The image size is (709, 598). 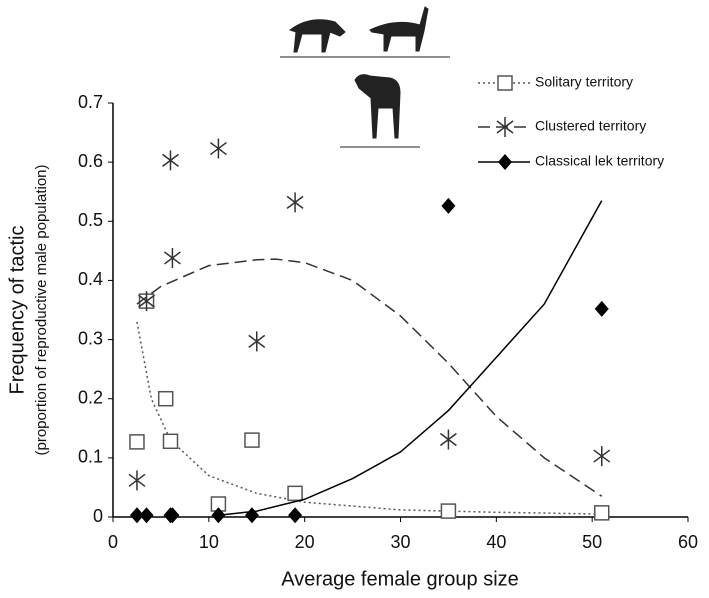 What do you see at coordinates (599, 161) in the screenshot?
I see `legend-label: Classical lek territory` at bounding box center [599, 161].